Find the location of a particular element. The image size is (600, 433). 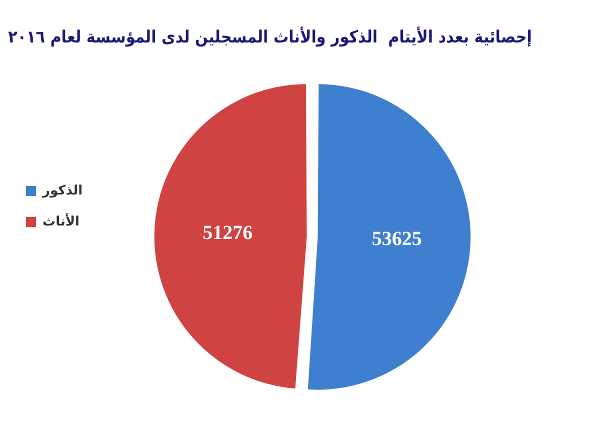

legend-label: الذكور is located at coordinates (62, 190).